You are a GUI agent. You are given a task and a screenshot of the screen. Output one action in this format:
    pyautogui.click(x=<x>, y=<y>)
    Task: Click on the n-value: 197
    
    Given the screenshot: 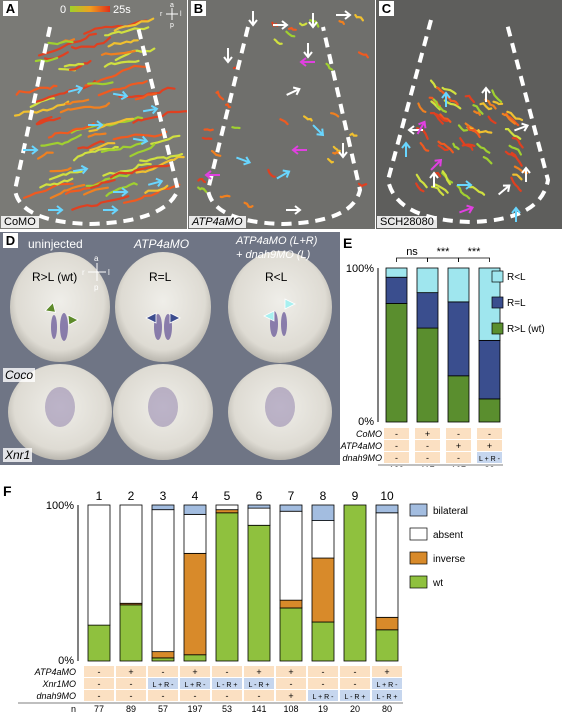 What is the action you would take?
    pyautogui.click(x=194, y=709)
    